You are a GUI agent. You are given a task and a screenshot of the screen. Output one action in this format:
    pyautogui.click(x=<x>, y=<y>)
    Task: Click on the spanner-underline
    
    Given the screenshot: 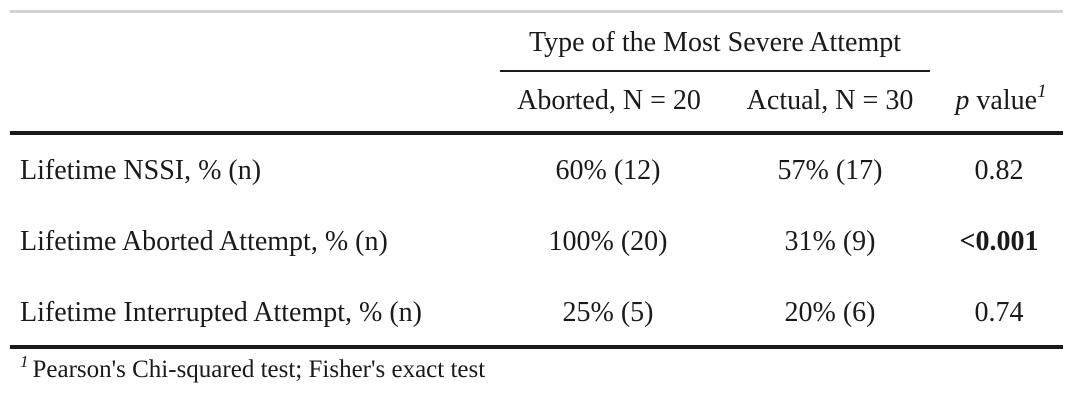 What is the action you would take?
    pyautogui.click(x=715, y=71)
    